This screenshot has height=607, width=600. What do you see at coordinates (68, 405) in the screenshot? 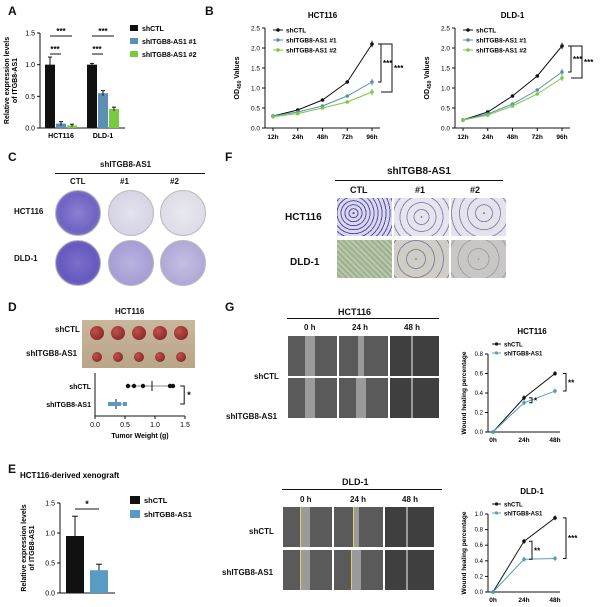
I see `d-row-label: shITGB8-AS1` at bounding box center [68, 405].